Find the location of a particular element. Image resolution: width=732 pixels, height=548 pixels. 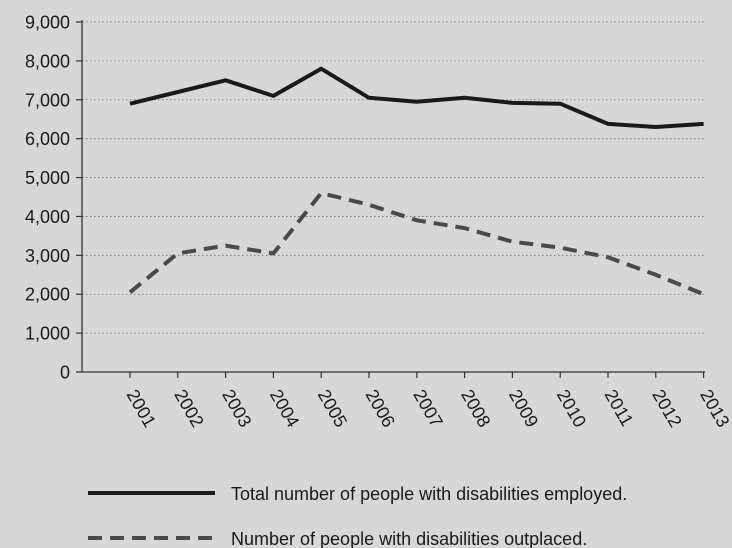

y-tick-label: 5,000 is located at coordinates (47, 178).